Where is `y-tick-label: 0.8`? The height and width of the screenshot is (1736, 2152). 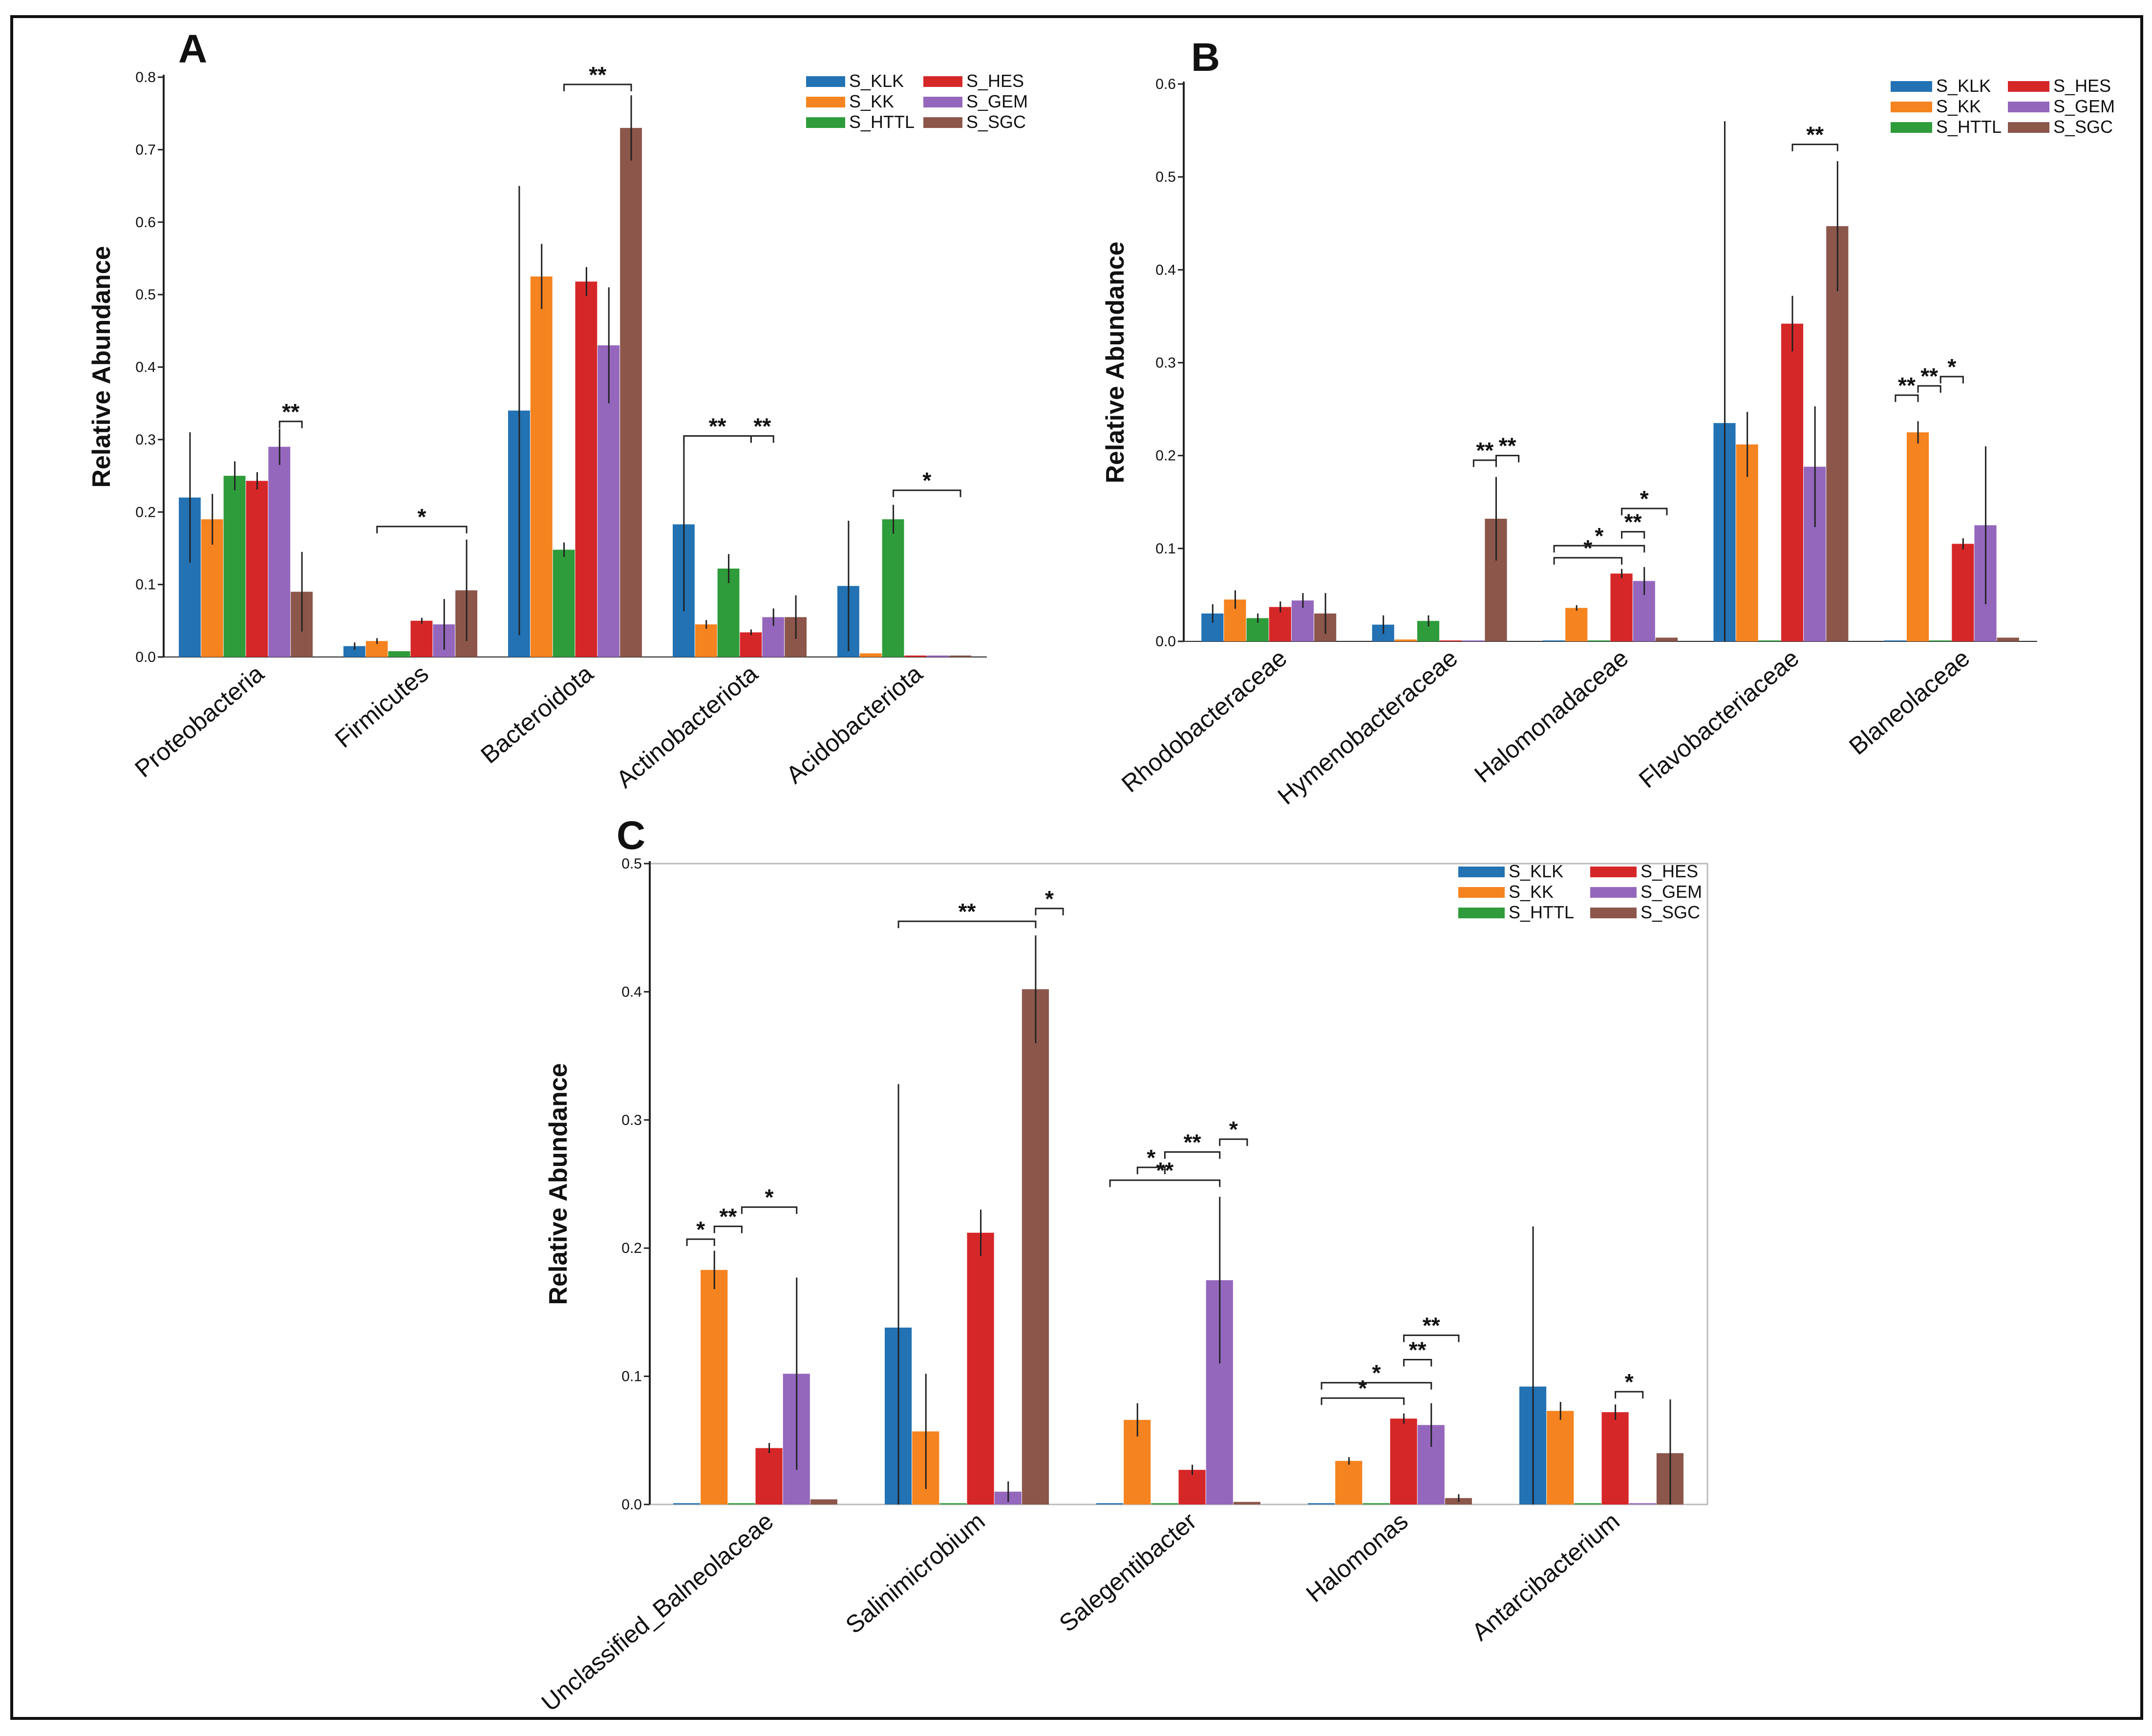 y-tick-label: 0.8 is located at coordinates (145, 77).